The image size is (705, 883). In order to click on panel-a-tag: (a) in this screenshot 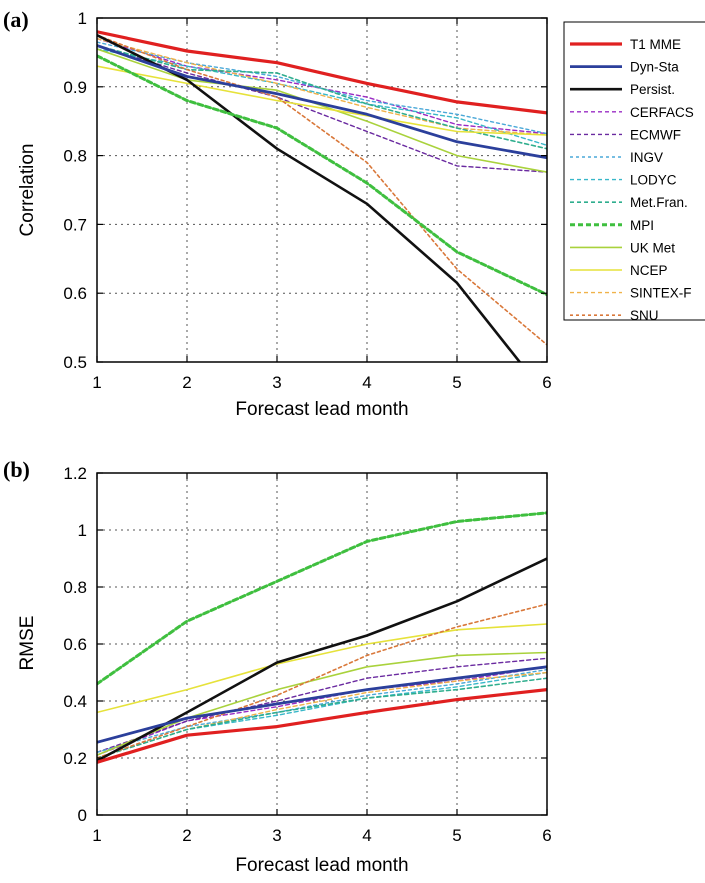, I will do `click(16, 19)`.